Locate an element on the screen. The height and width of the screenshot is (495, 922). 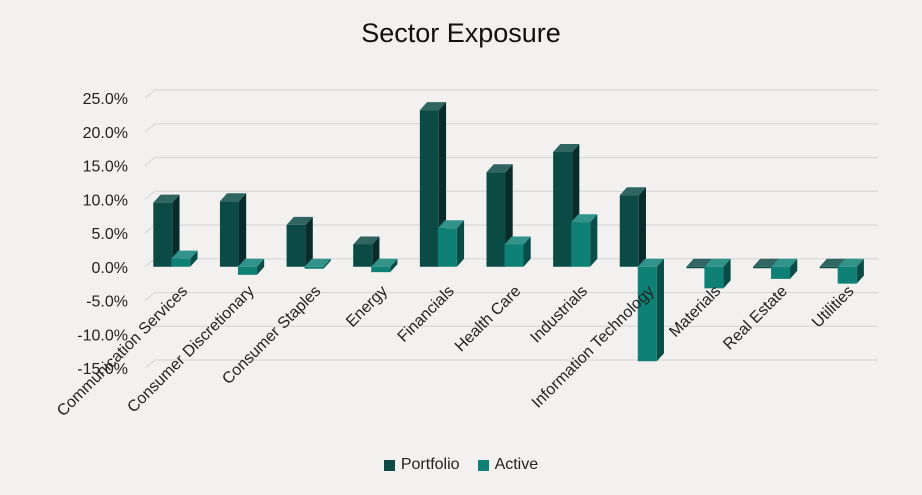
y-tick-label: 10.0% is located at coordinates (105, 200).